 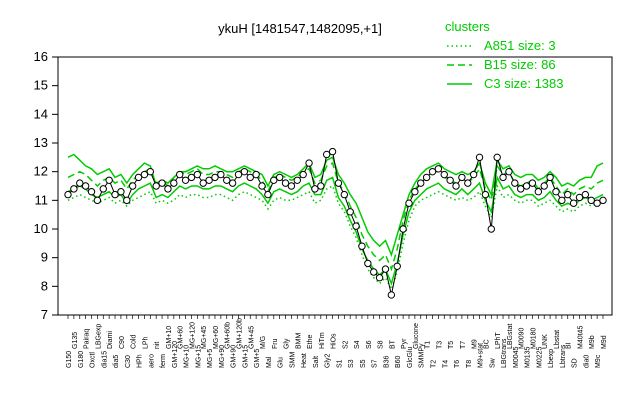 What do you see at coordinates (586, 361) in the screenshot?
I see `x-tick-label: dia0` at bounding box center [586, 361].